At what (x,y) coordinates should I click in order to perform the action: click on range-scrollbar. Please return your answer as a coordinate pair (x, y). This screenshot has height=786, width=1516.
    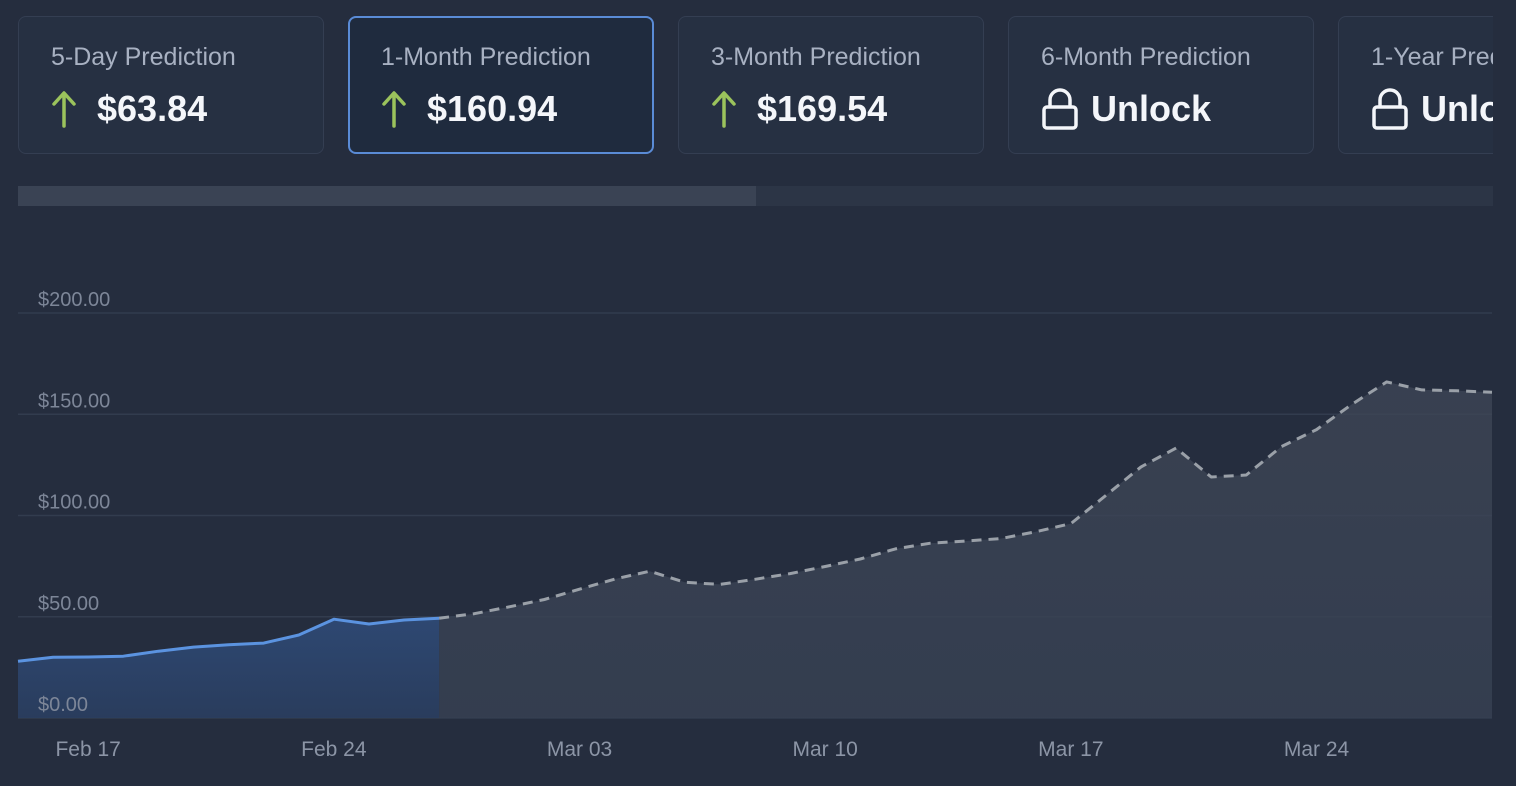
    Looking at the image, I should click on (755, 196).